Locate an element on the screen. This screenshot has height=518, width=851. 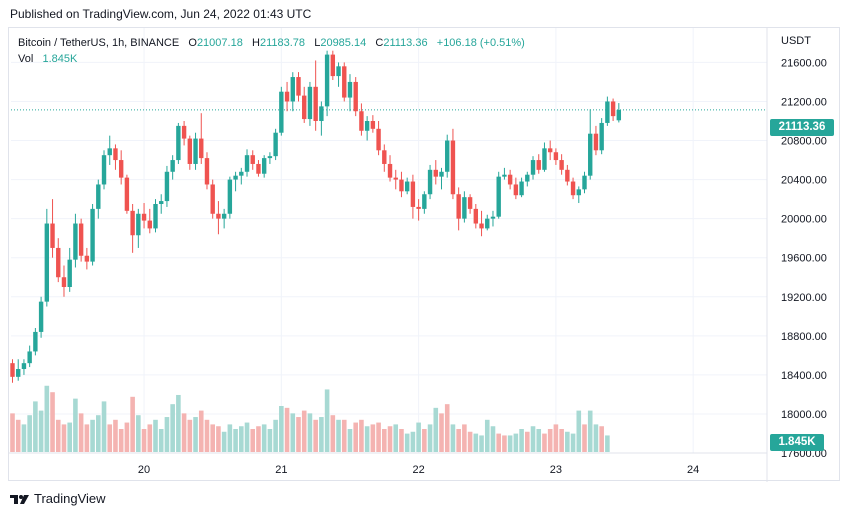
x-tick-label: 21 is located at coordinates (281, 470).